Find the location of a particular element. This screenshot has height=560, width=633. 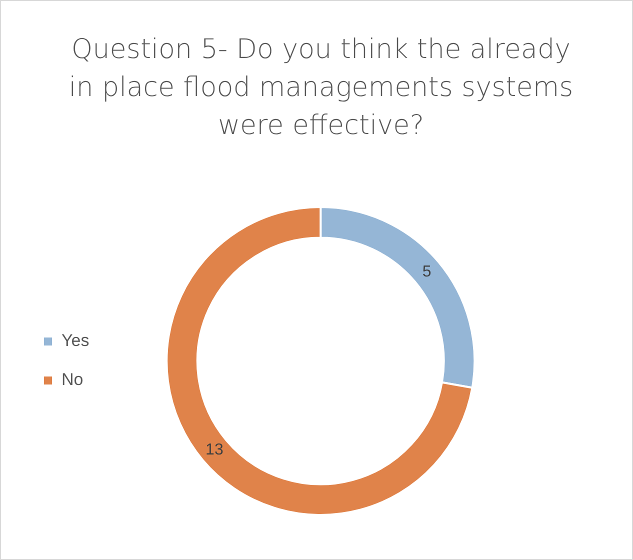

data-label: 5 is located at coordinates (427, 271).